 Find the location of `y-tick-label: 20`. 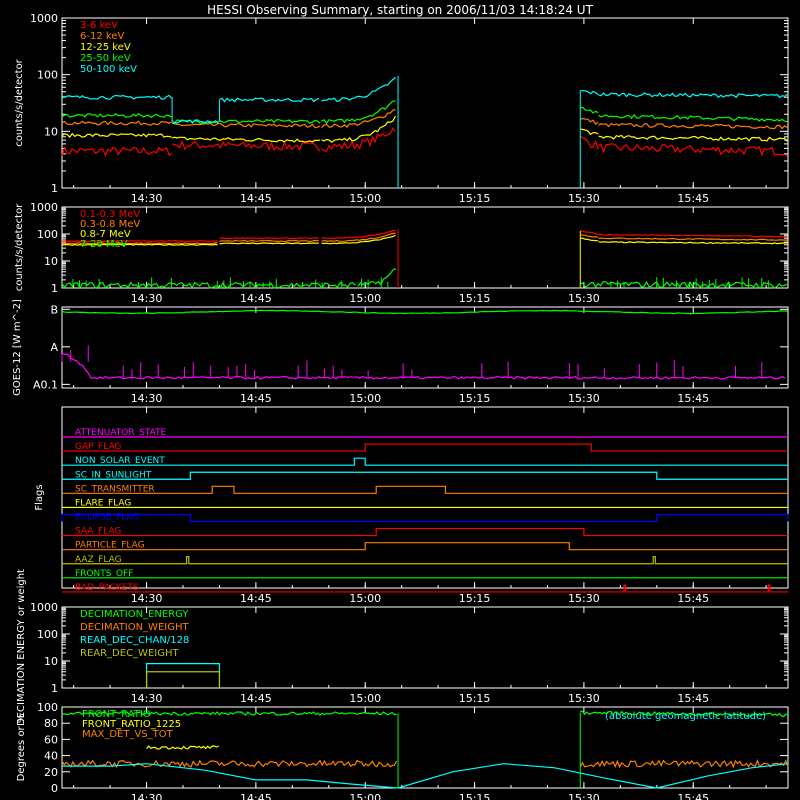

y-tick-label: 20 is located at coordinates (51, 772).